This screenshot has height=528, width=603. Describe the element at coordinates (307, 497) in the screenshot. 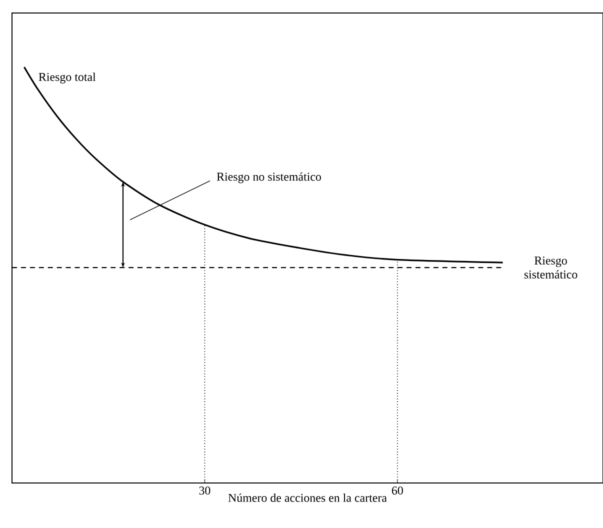

I see `x-axis-title: Número de acciones en la cartera` at that location.